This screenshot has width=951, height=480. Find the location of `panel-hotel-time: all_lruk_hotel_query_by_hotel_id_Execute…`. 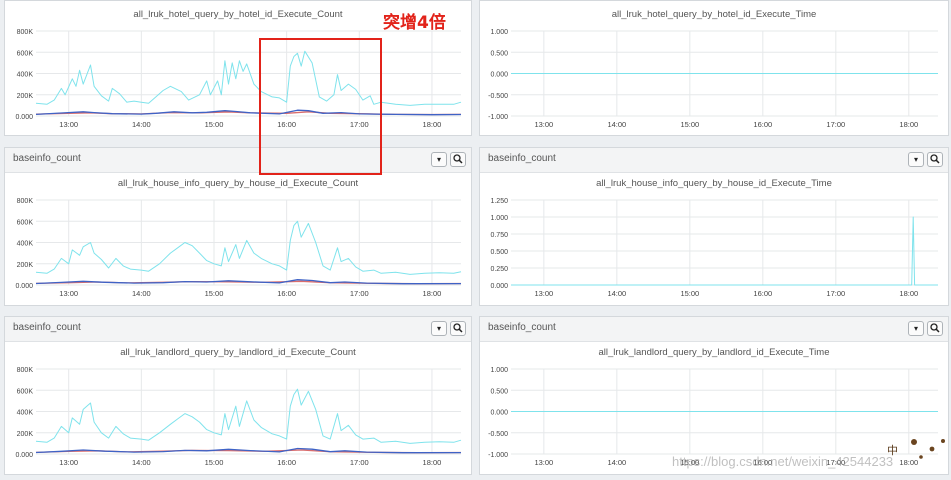

panel-hotel-time: all_lruk_hotel_query_by_hotel_id_Execute… is located at coordinates (714, 68).